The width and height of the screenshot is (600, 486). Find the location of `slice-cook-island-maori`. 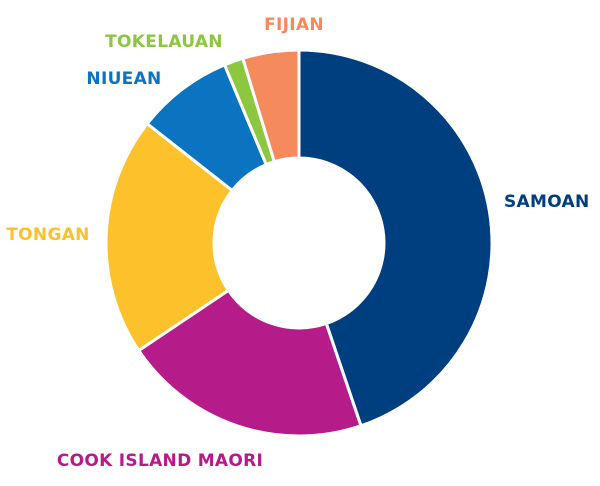

slice-cook-island-maori is located at coordinates (250, 363).